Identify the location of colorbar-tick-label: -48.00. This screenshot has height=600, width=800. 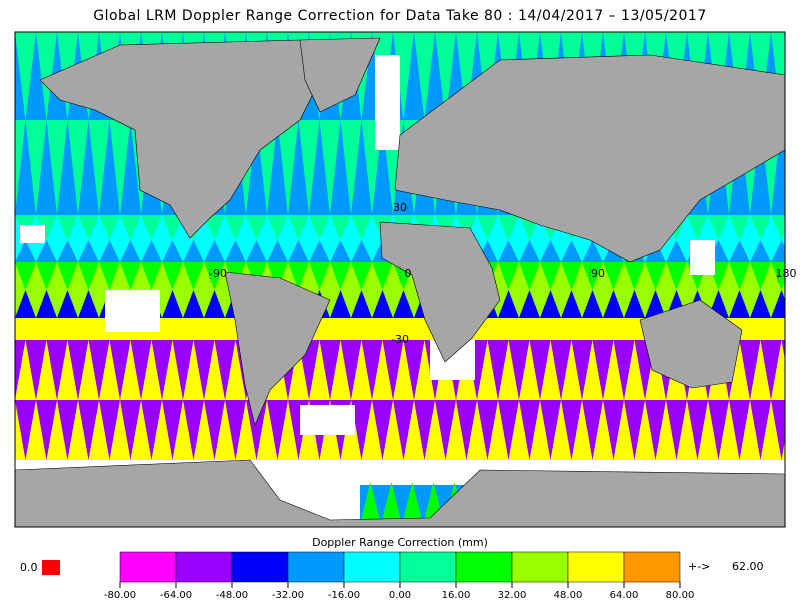
(232, 595).